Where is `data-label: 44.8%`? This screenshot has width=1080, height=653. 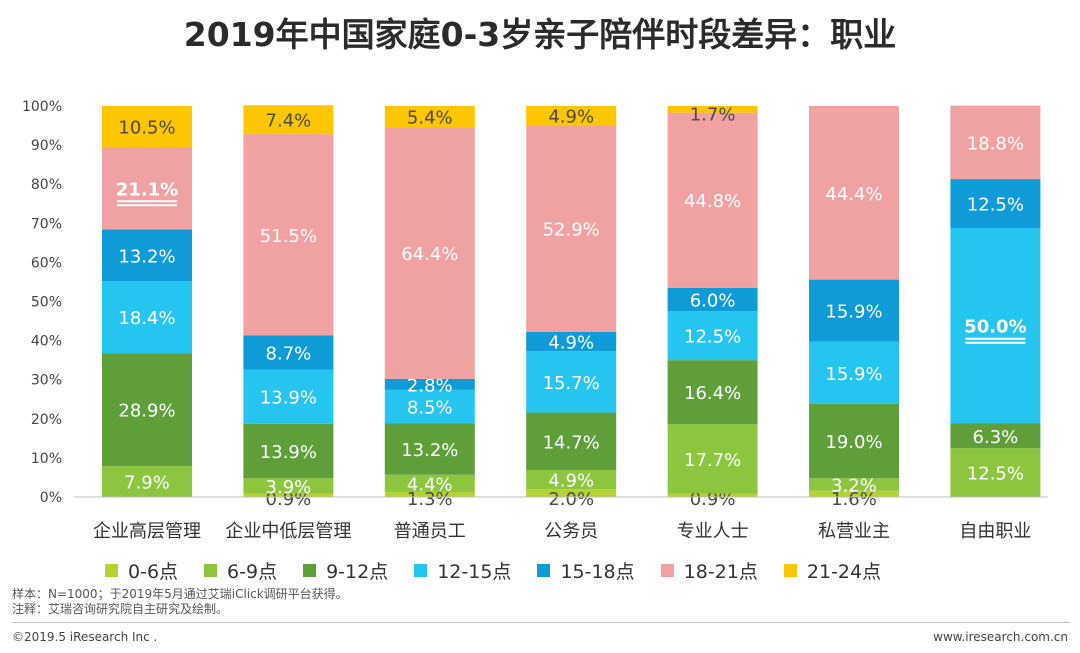 data-label: 44.8% is located at coordinates (712, 201).